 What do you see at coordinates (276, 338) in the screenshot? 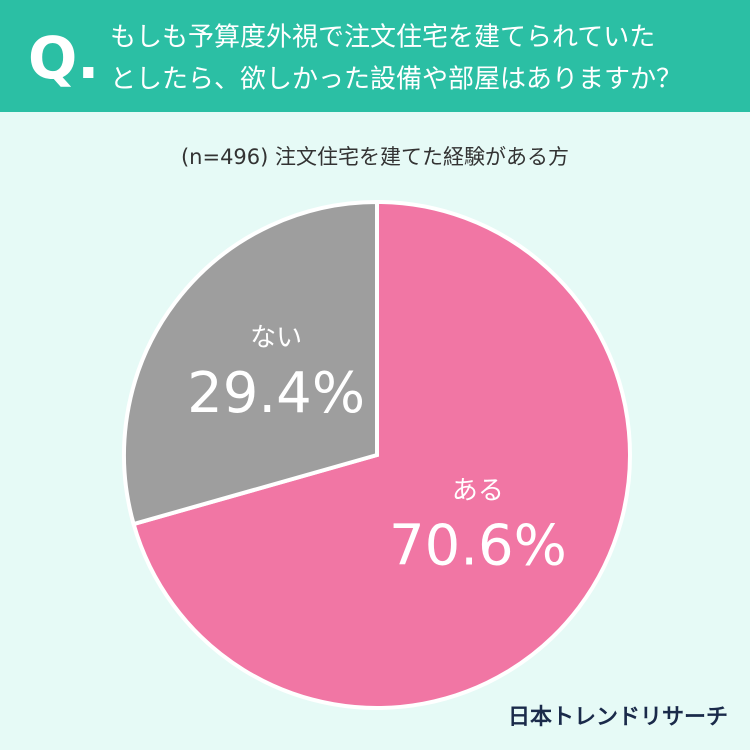
I see `slice-category: ない` at bounding box center [276, 338].